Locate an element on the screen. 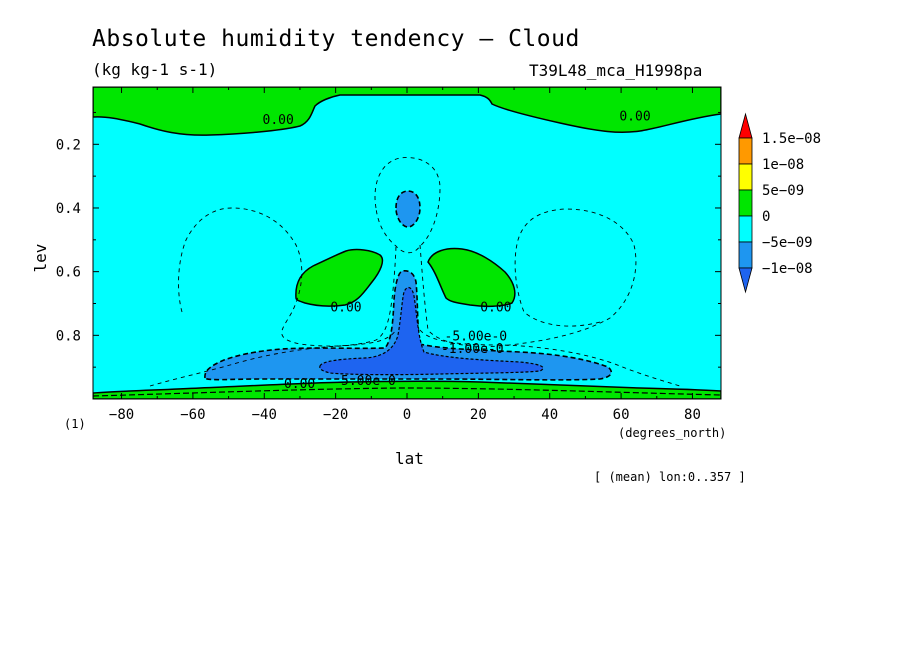 The width and height of the screenshot is (904, 659). colorbar-label: −1e−08 is located at coordinates (787, 269).